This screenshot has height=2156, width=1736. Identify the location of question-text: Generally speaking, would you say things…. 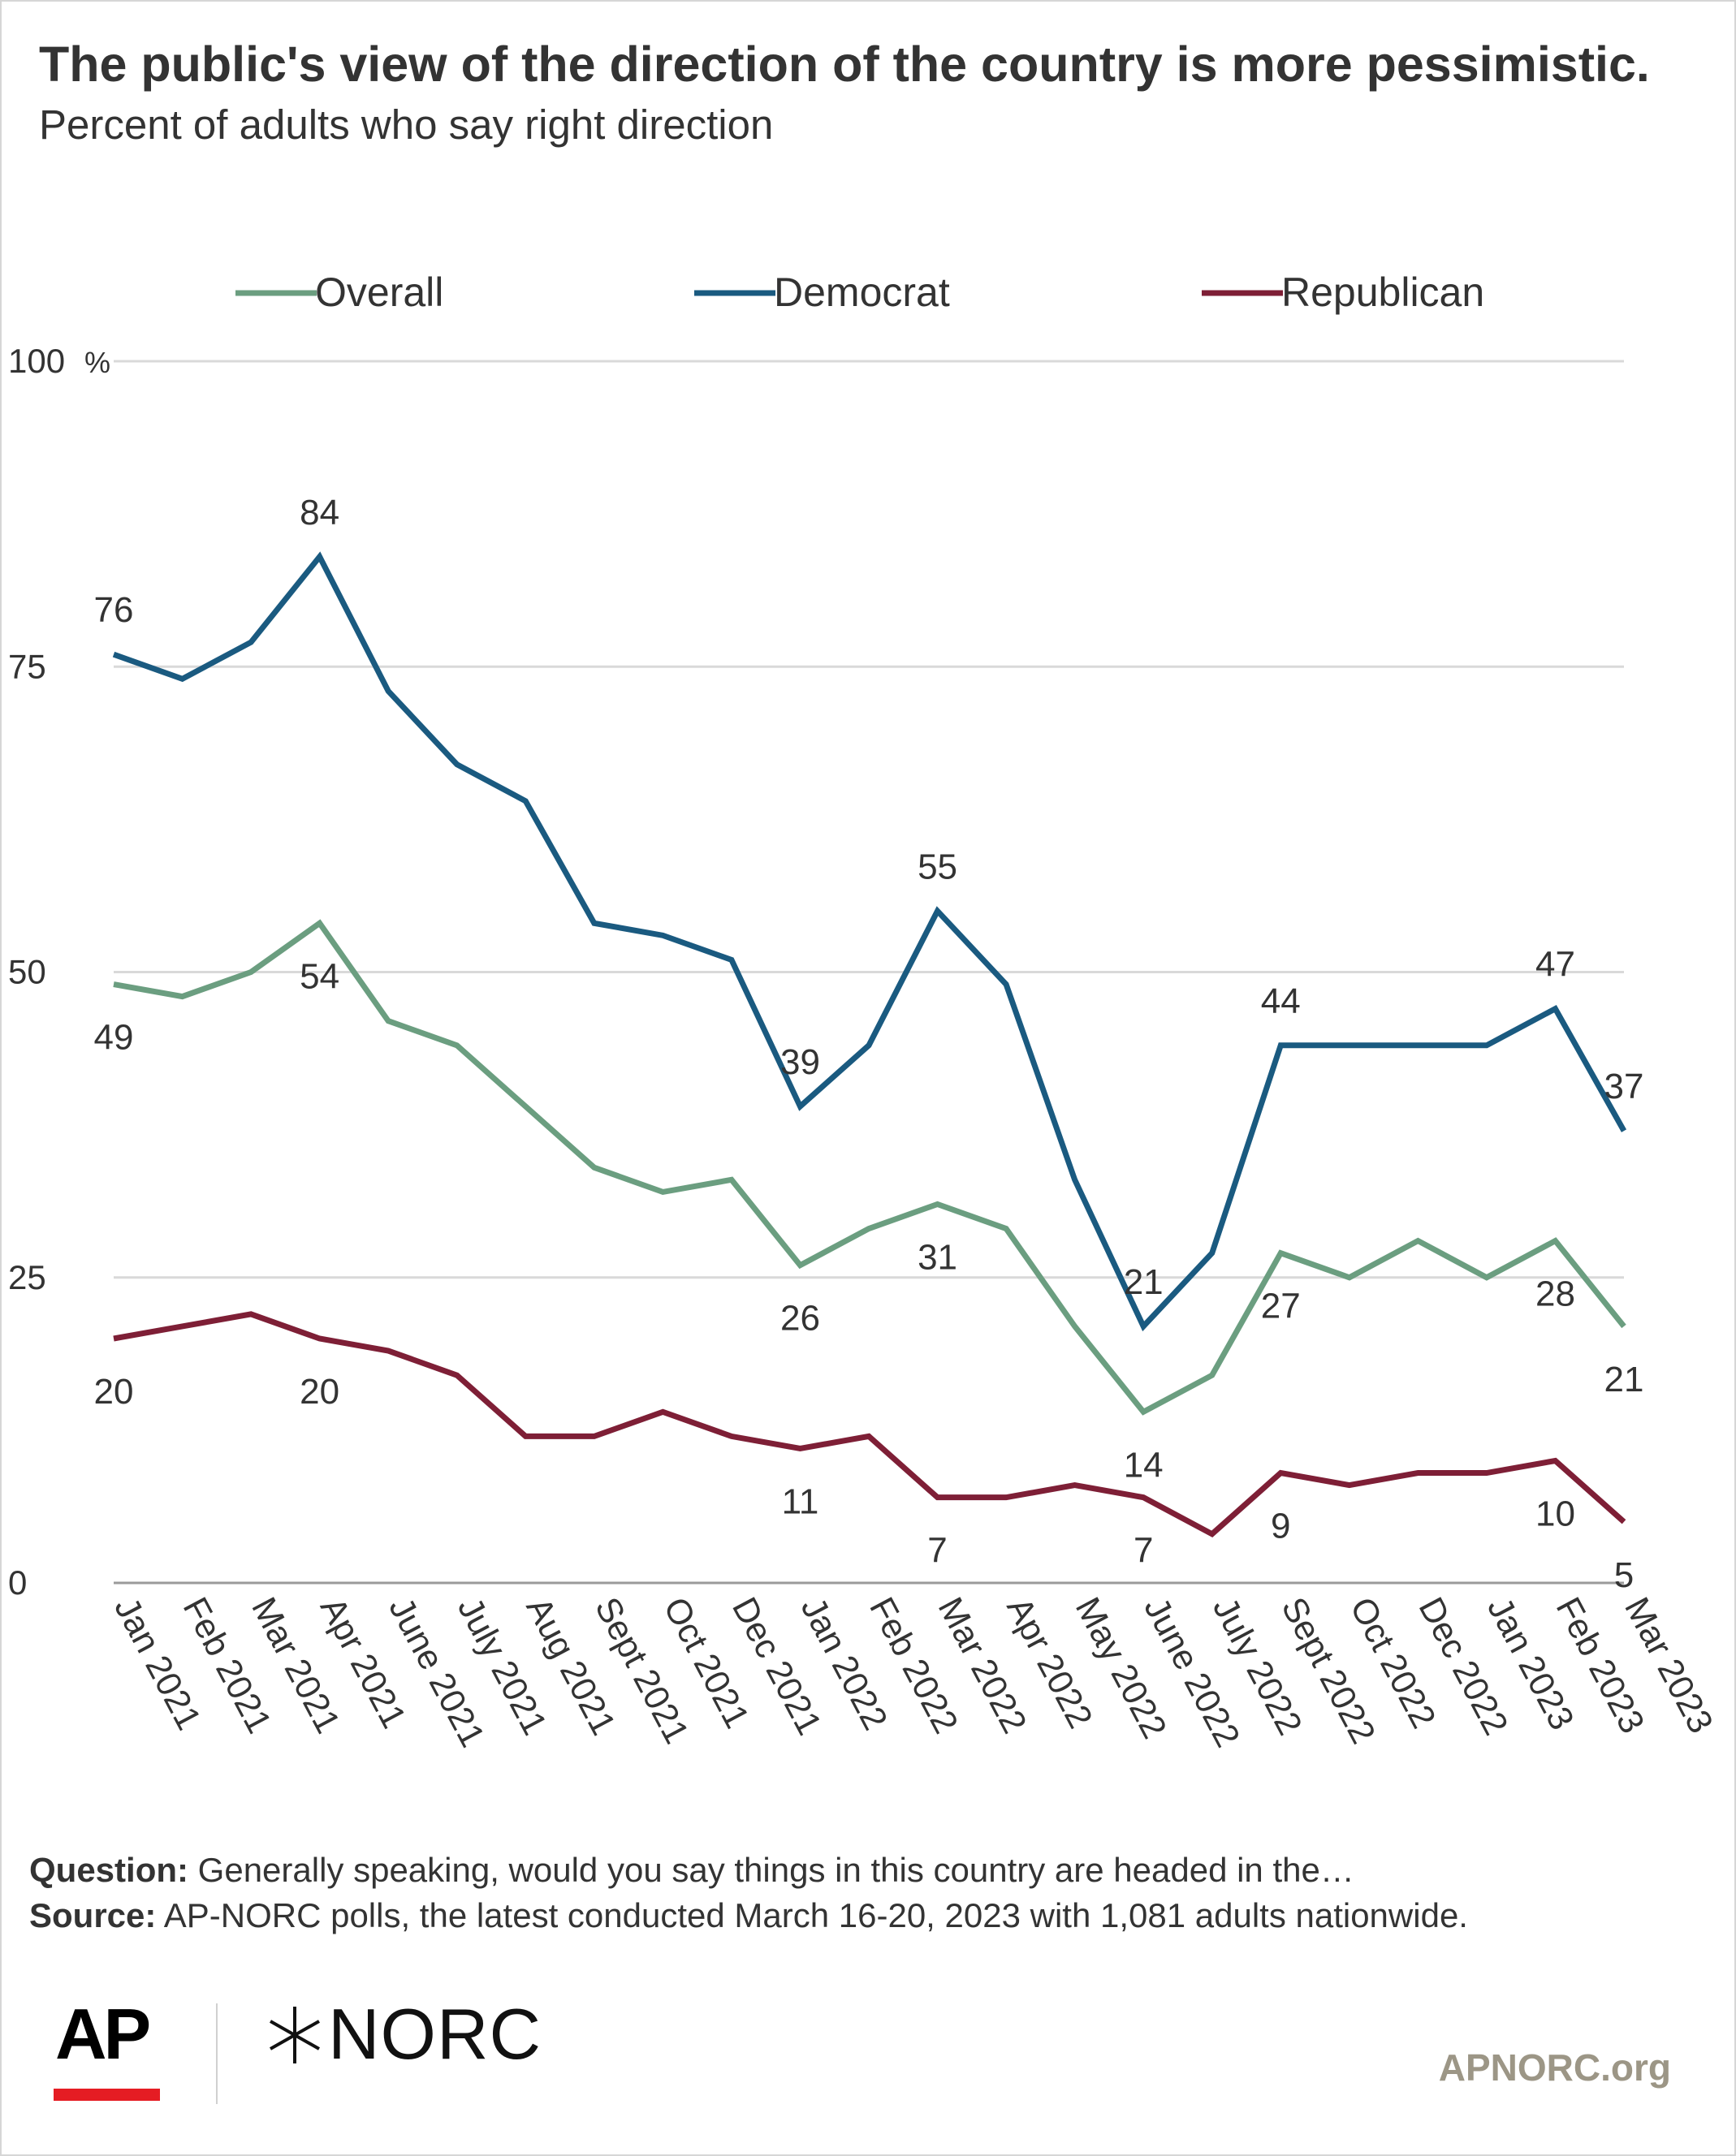
(775, 1870).